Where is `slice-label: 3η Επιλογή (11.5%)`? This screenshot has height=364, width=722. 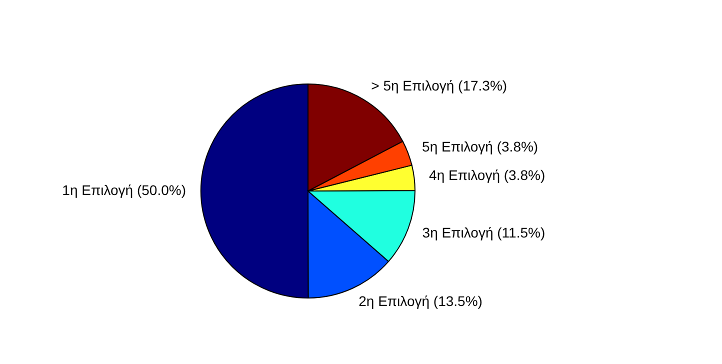 slice-label: 3η Επιλογή (11.5%) is located at coordinates (484, 232).